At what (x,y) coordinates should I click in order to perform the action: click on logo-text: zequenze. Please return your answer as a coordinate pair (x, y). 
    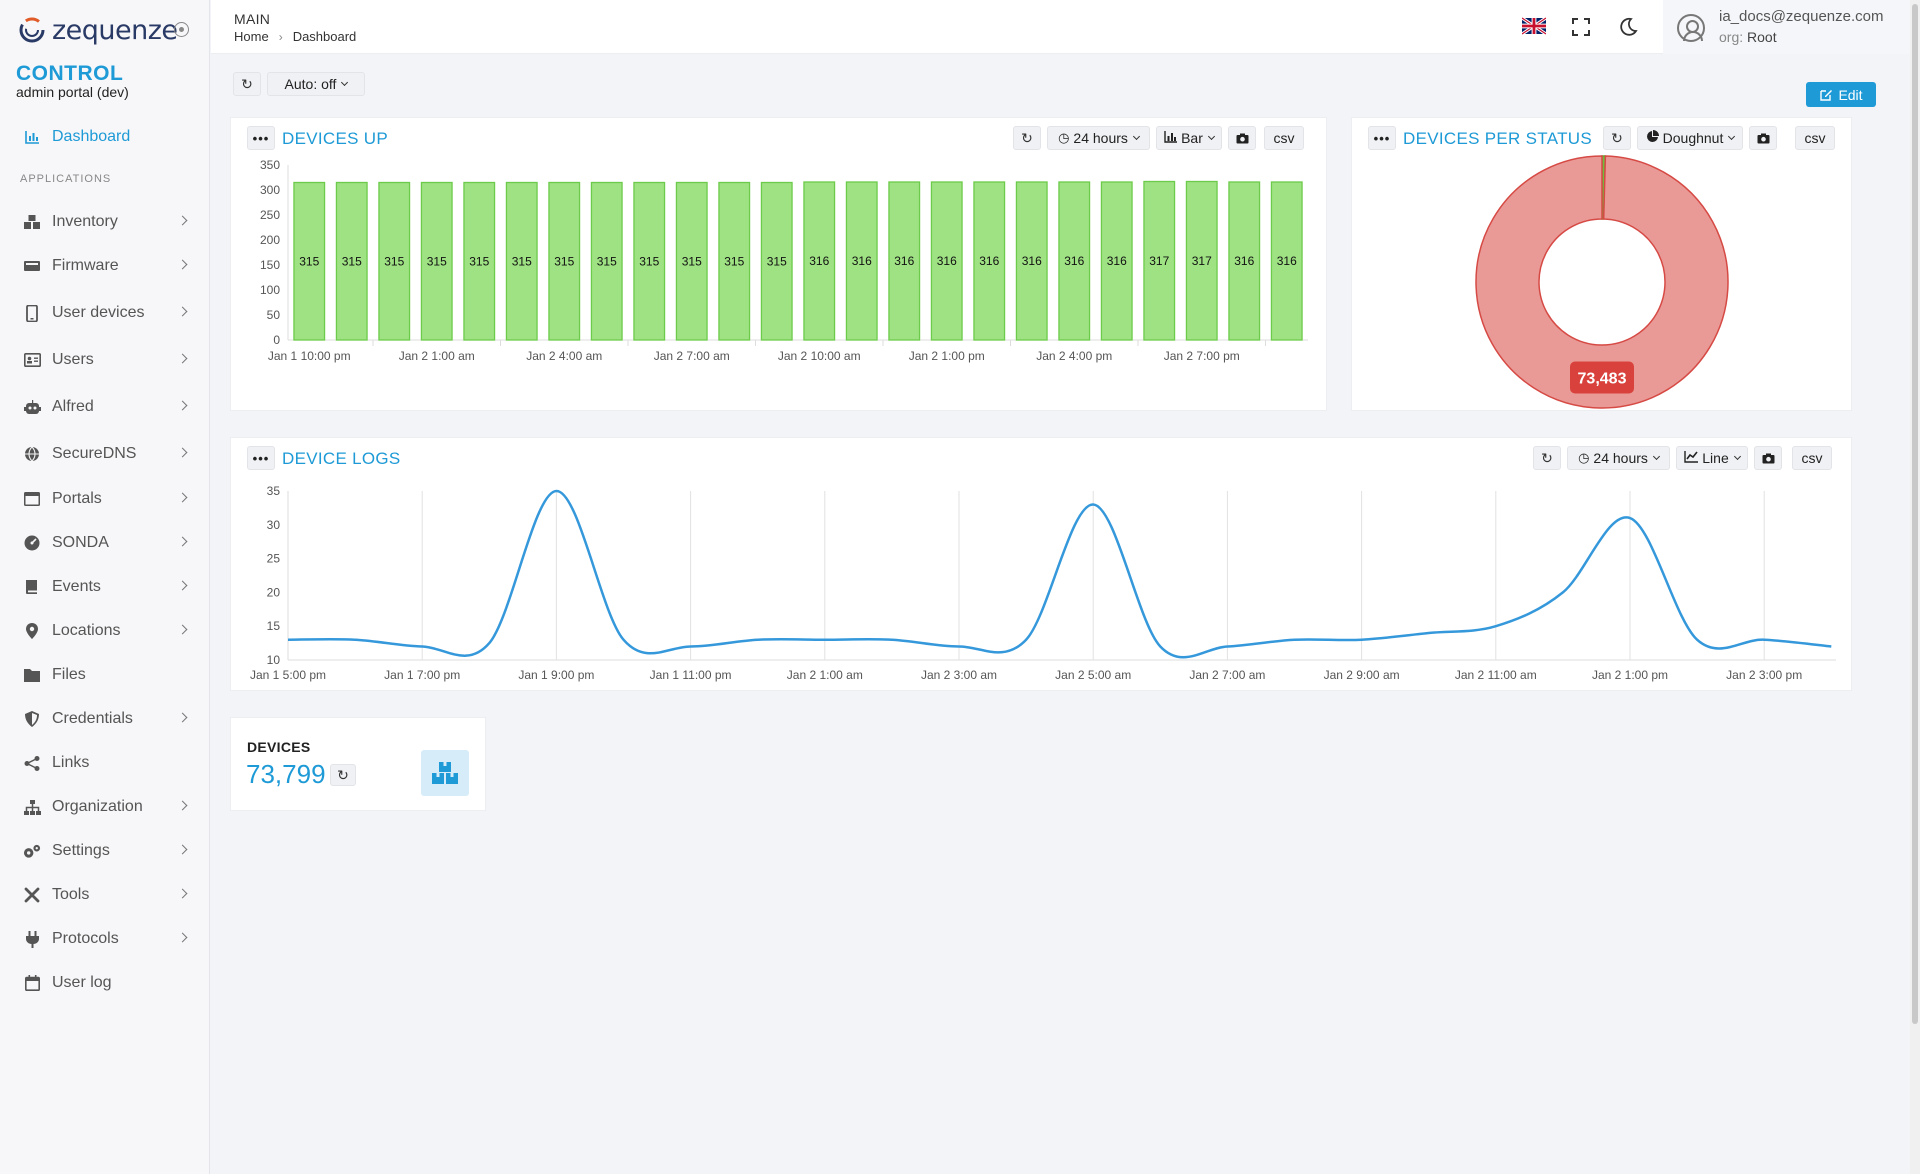
    Looking at the image, I should click on (115, 30).